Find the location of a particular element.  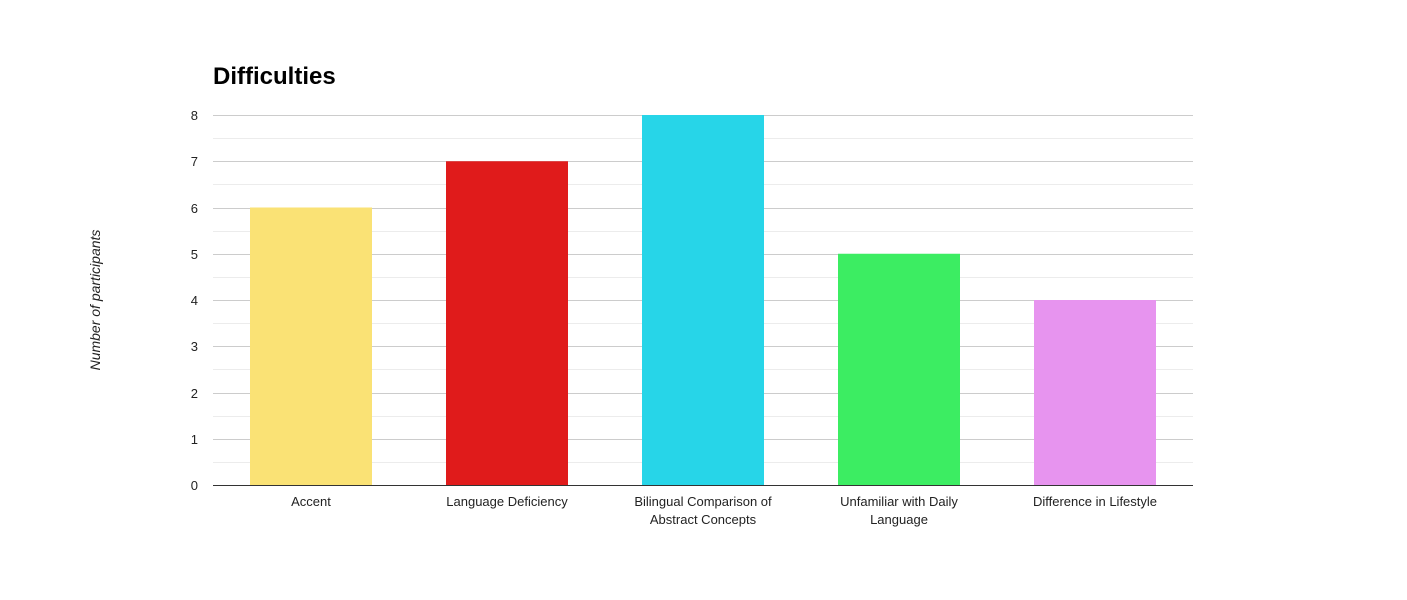

x-tick-label: Bilingual Comparison of Abstract Concepts is located at coordinates (703, 510).